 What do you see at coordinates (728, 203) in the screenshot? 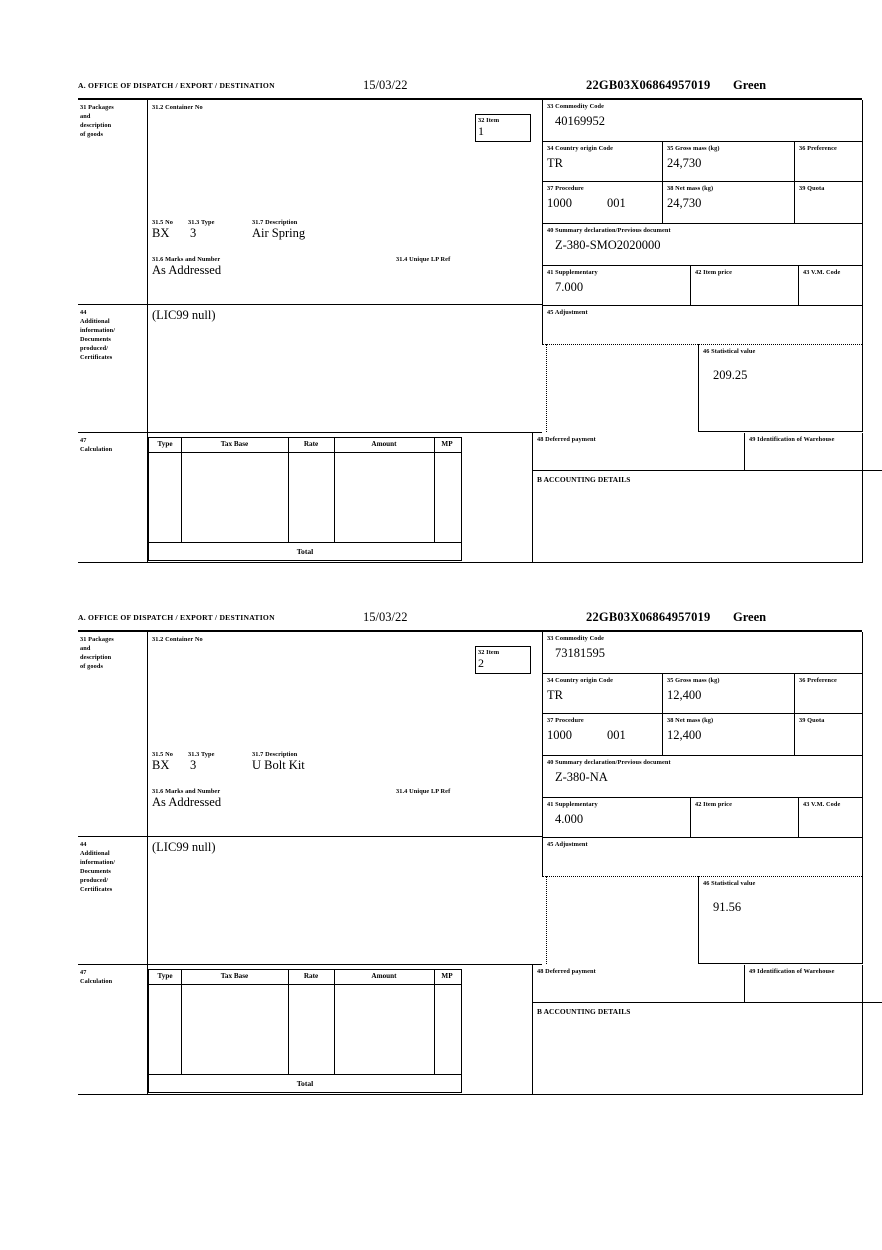
I see `box-38-net-mass: 38 Net mass (kg) 24,730` at bounding box center [728, 203].